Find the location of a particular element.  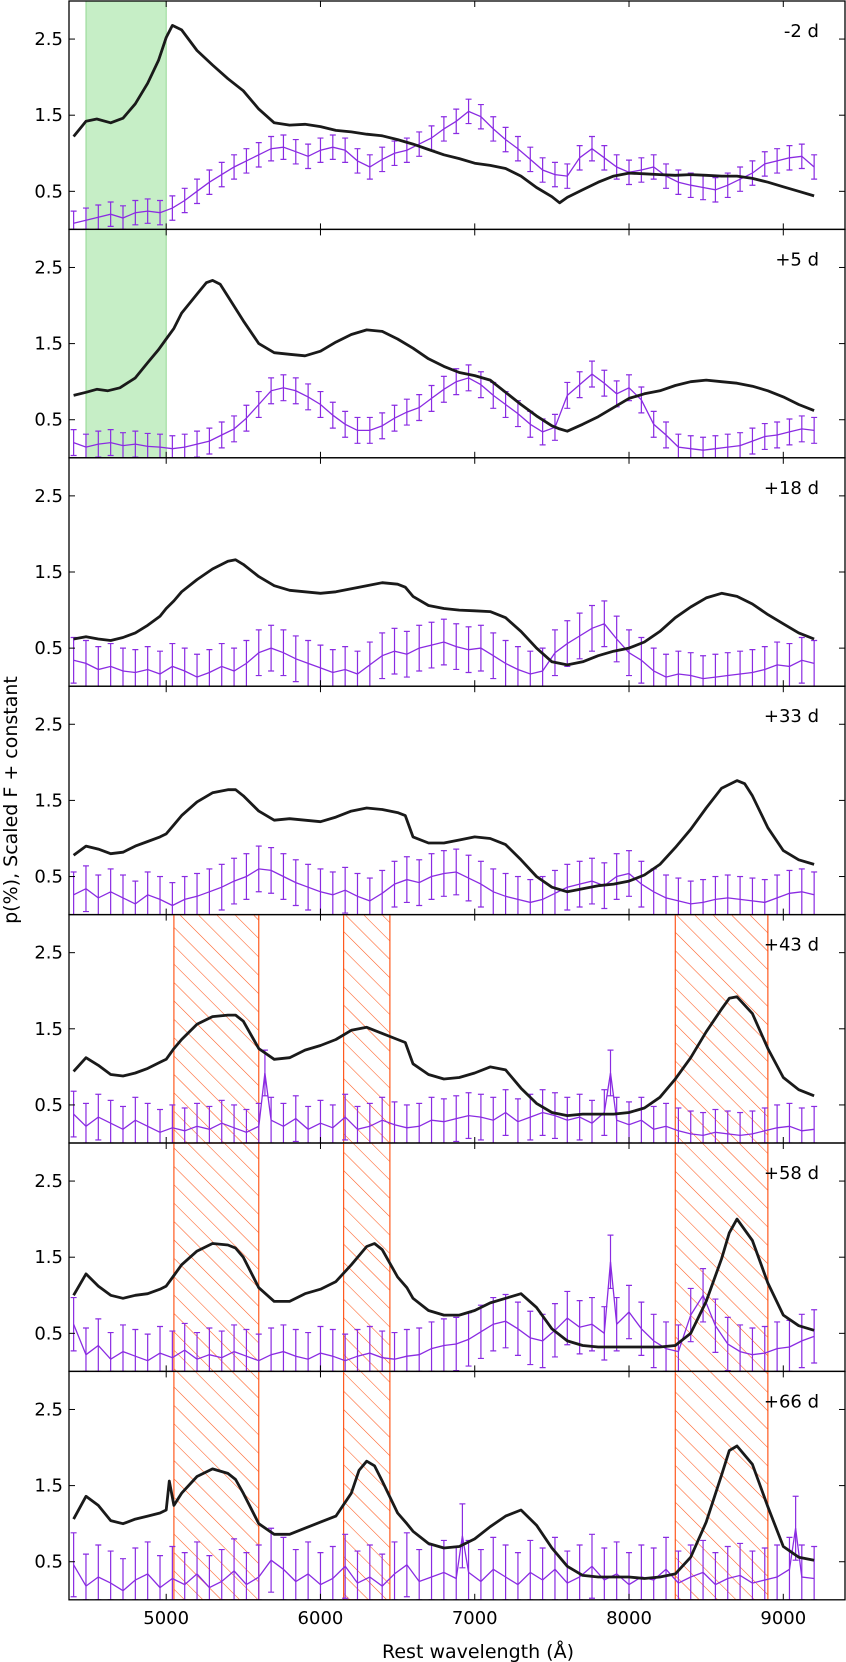

epoch-label: +18 d is located at coordinates (791, 488).